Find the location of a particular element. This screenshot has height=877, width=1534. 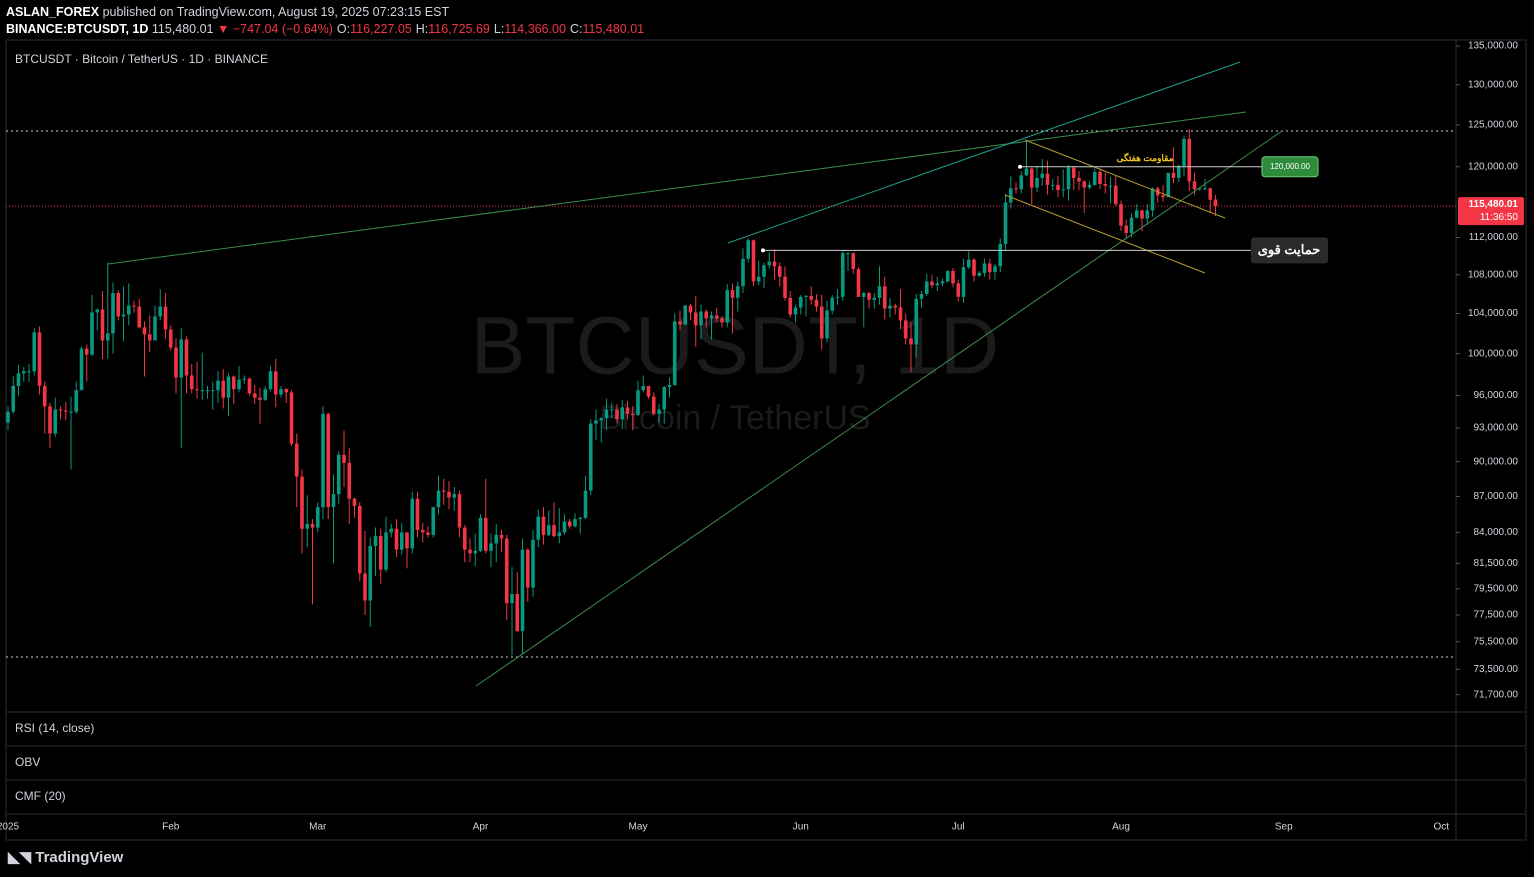

y-tick-label: 73,500.00 is located at coordinates (1496, 669).